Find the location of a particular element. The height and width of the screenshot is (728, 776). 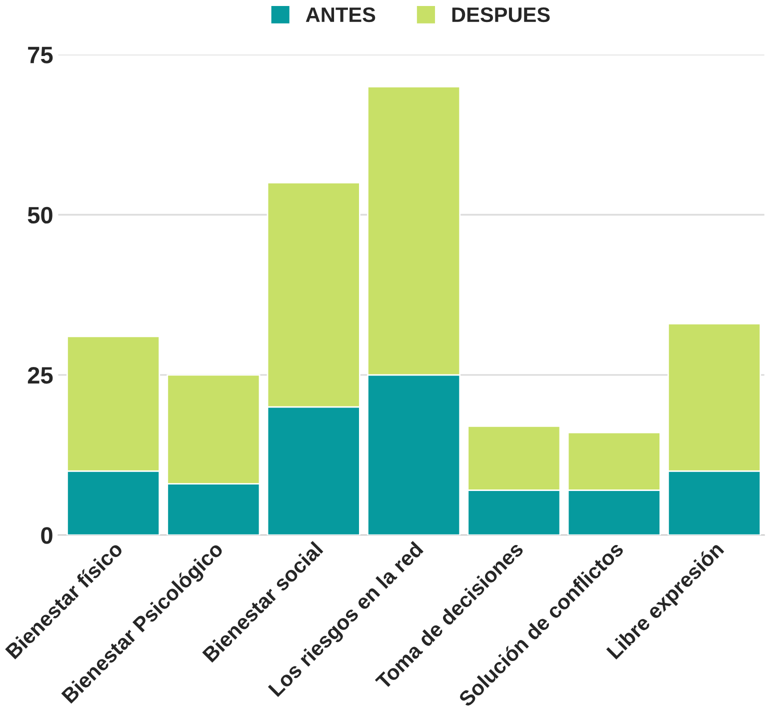

y-tick-label: 0 is located at coordinates (46, 535).